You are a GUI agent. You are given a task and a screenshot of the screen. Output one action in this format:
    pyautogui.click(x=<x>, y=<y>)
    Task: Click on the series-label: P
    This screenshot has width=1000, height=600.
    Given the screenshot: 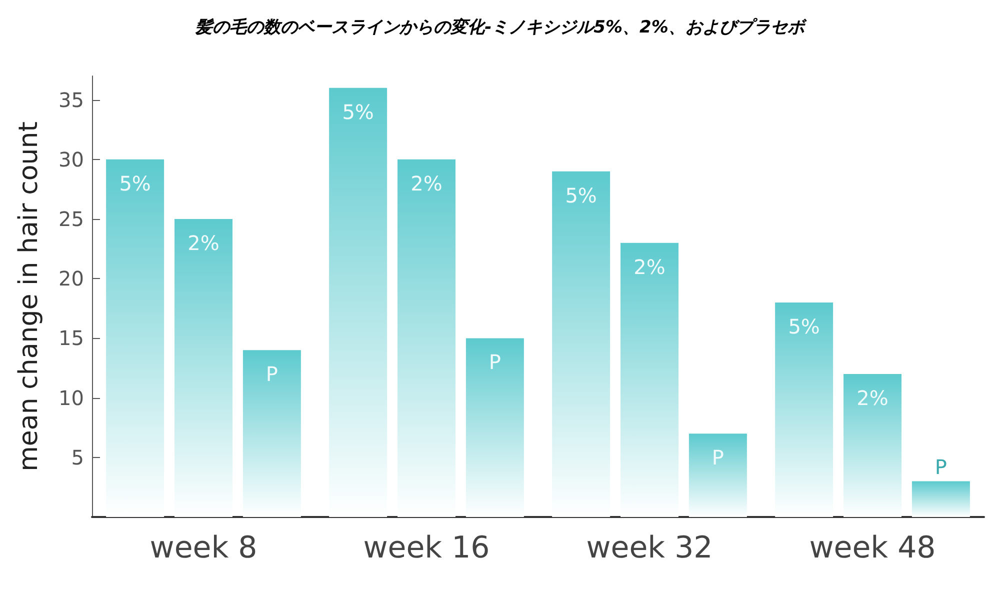 What is the action you would take?
    pyautogui.click(x=940, y=467)
    